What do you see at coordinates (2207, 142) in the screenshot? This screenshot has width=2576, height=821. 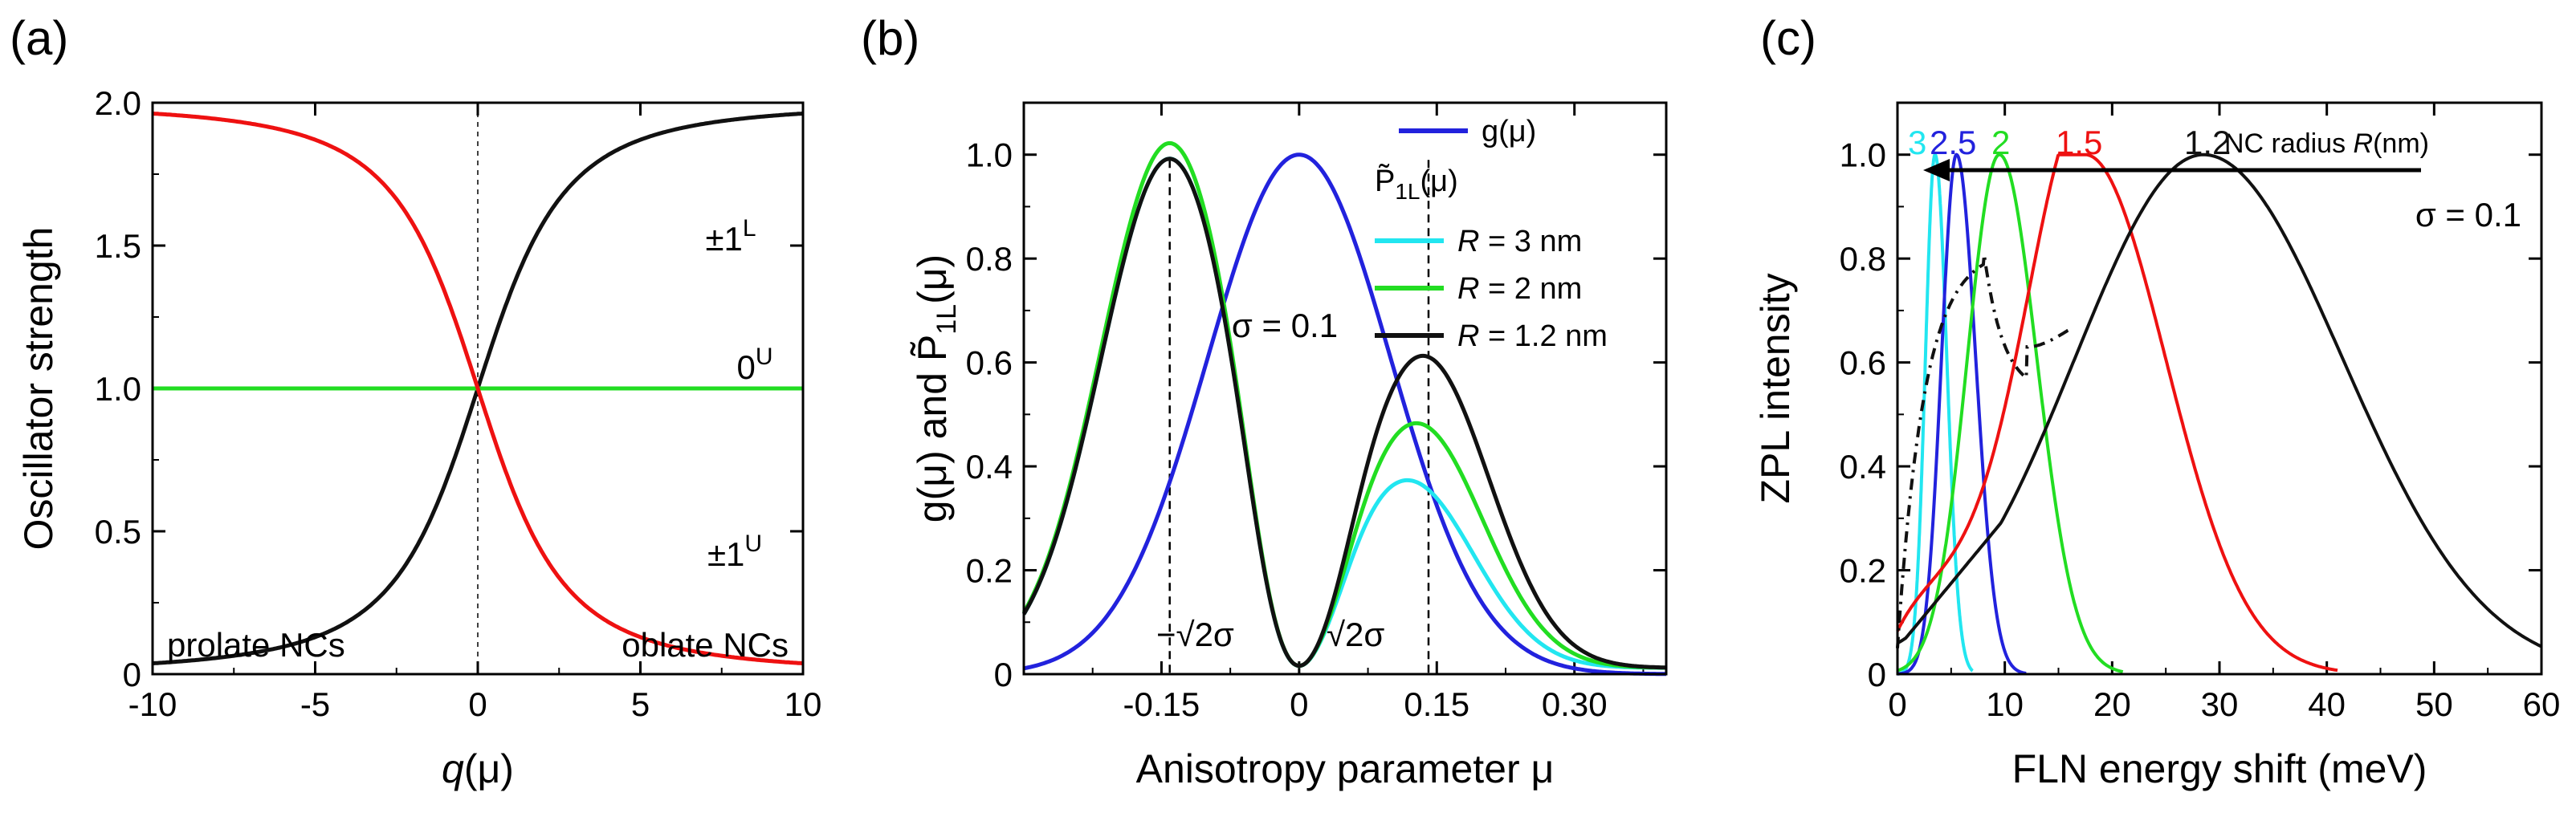 I see `radius-label-1-2: 1.2` at bounding box center [2207, 142].